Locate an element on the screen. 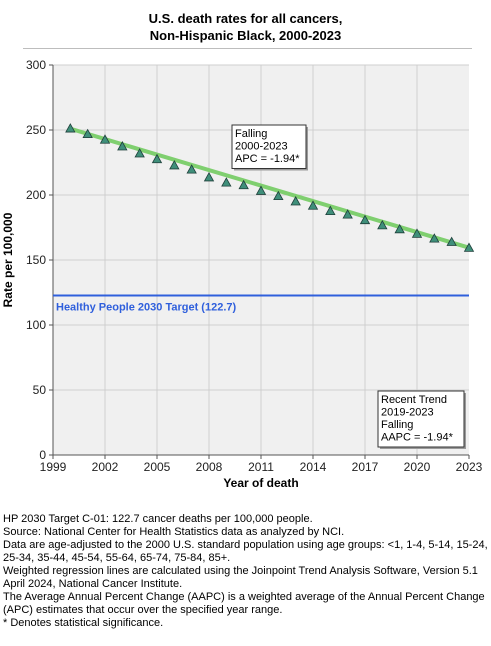 This screenshot has width=491, height=646. y-axis-label: Rate per 100,000 is located at coordinates (8, 259).